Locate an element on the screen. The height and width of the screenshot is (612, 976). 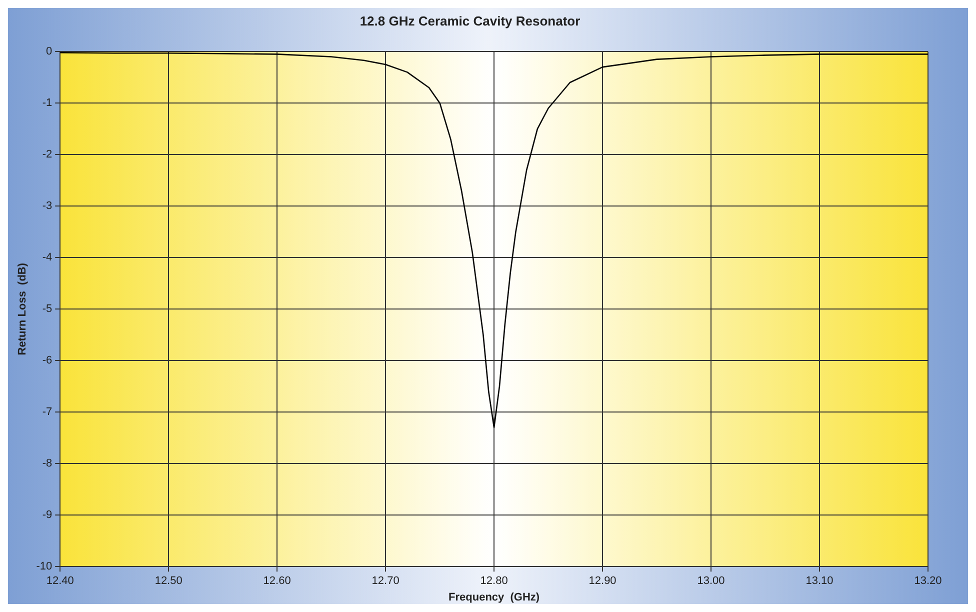
x-tick-label: 13.20 is located at coordinates (928, 581).